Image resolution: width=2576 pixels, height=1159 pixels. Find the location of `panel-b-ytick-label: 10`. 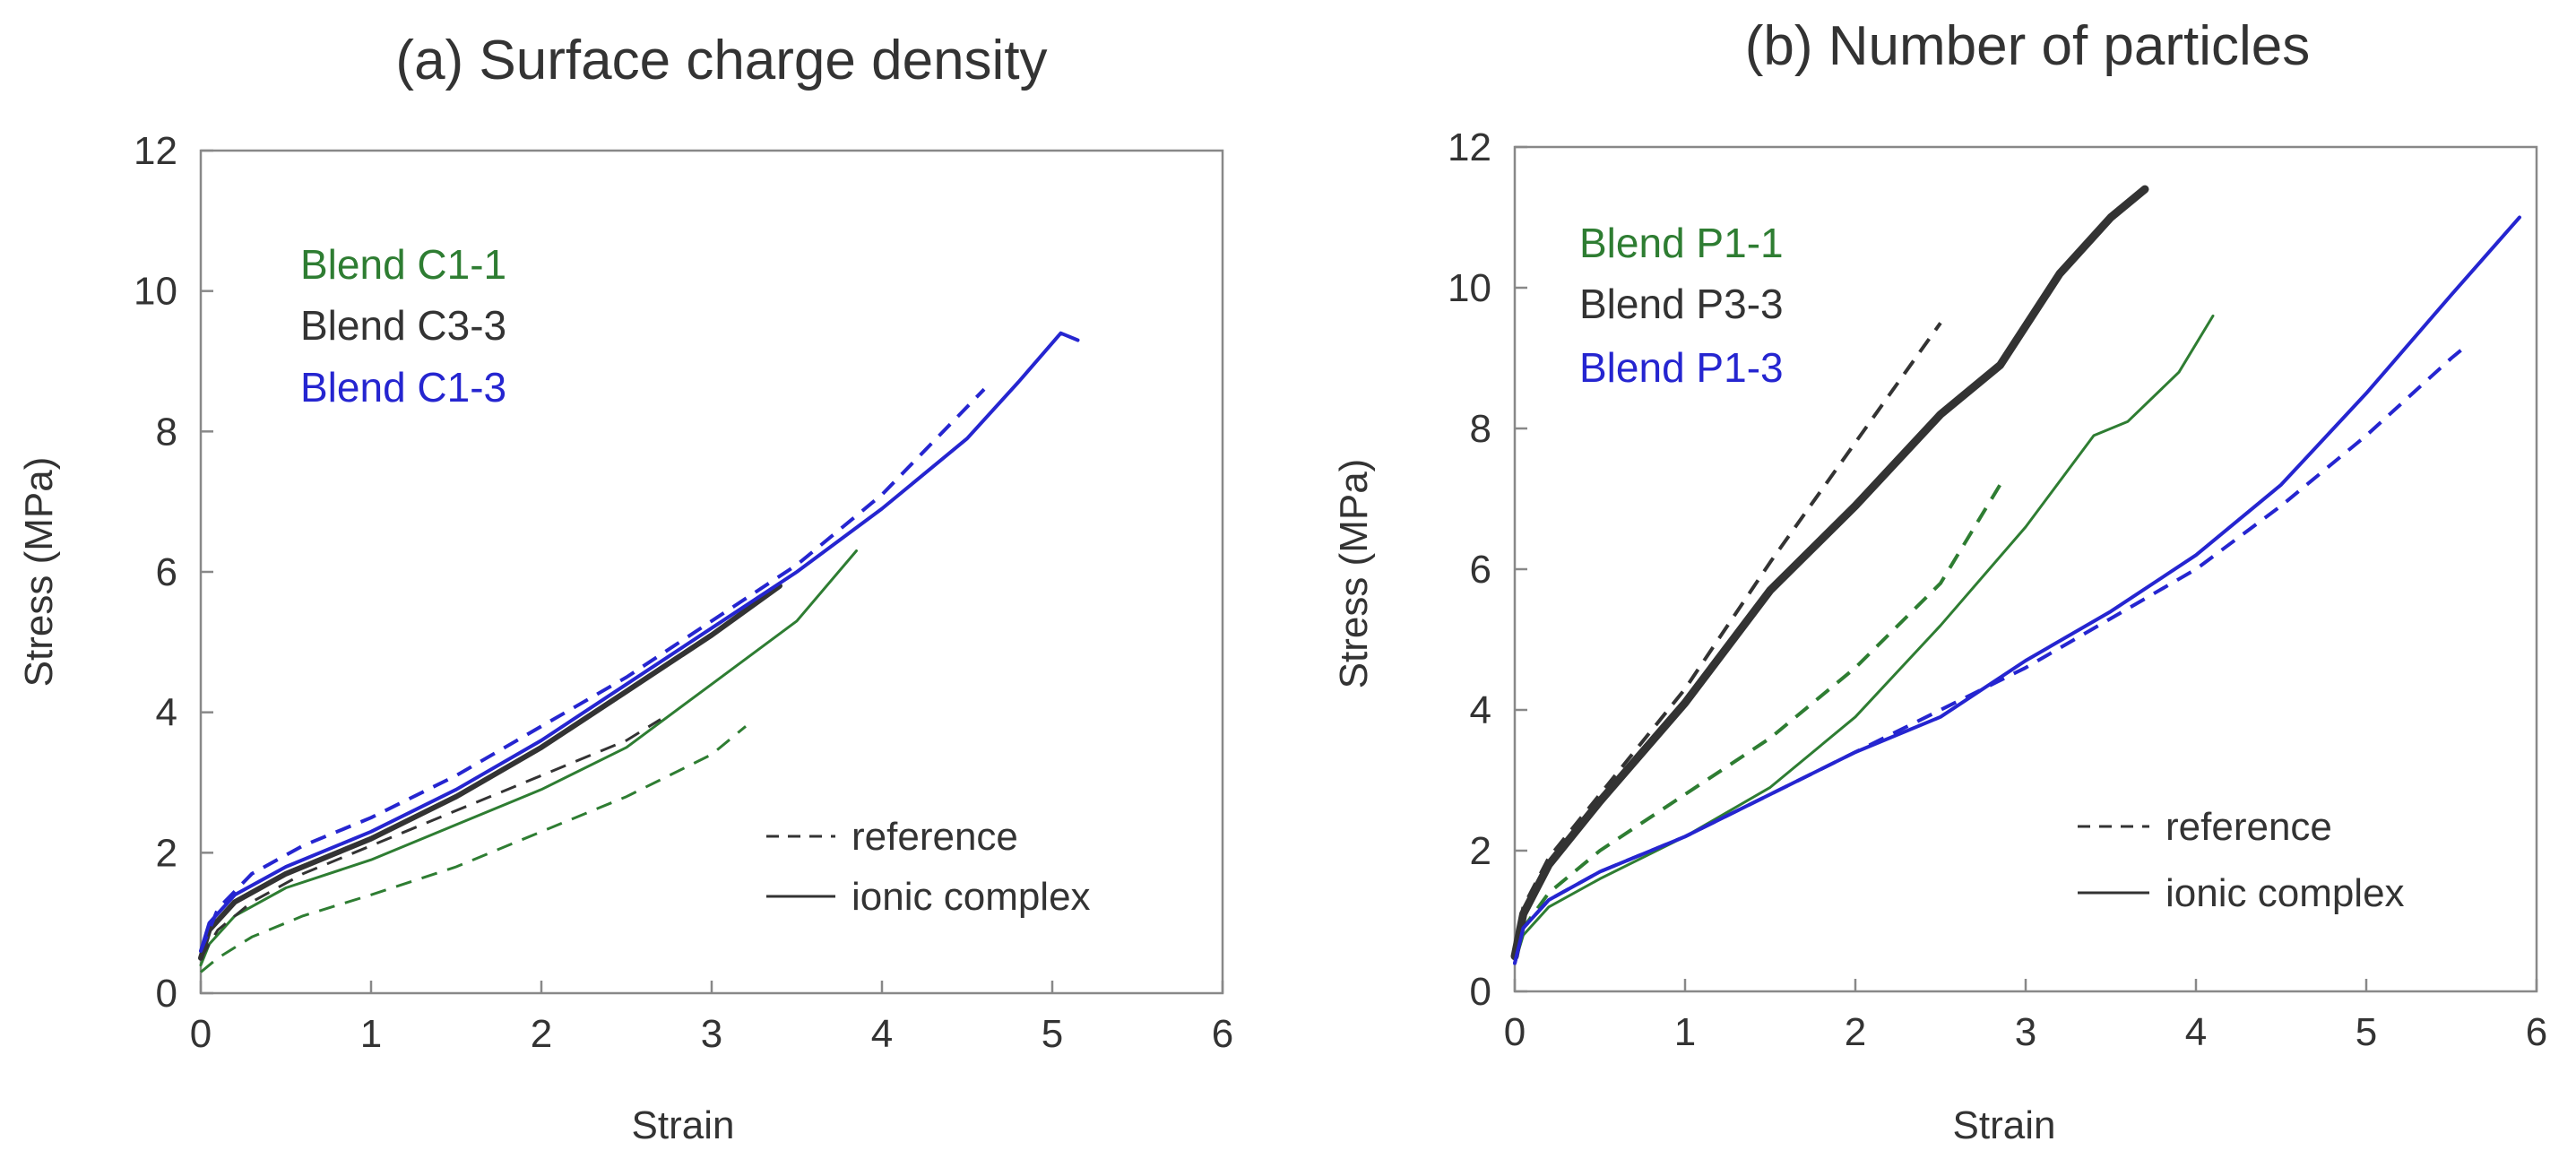

panel-b-ytick-label: 10 is located at coordinates (1469, 288).